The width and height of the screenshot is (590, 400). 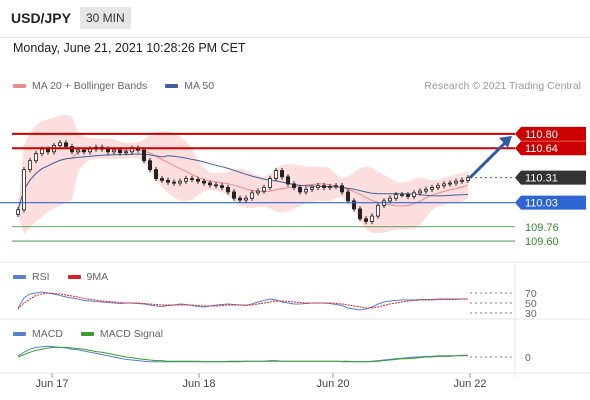 I want to click on ma20-swatch, so click(x=19, y=86).